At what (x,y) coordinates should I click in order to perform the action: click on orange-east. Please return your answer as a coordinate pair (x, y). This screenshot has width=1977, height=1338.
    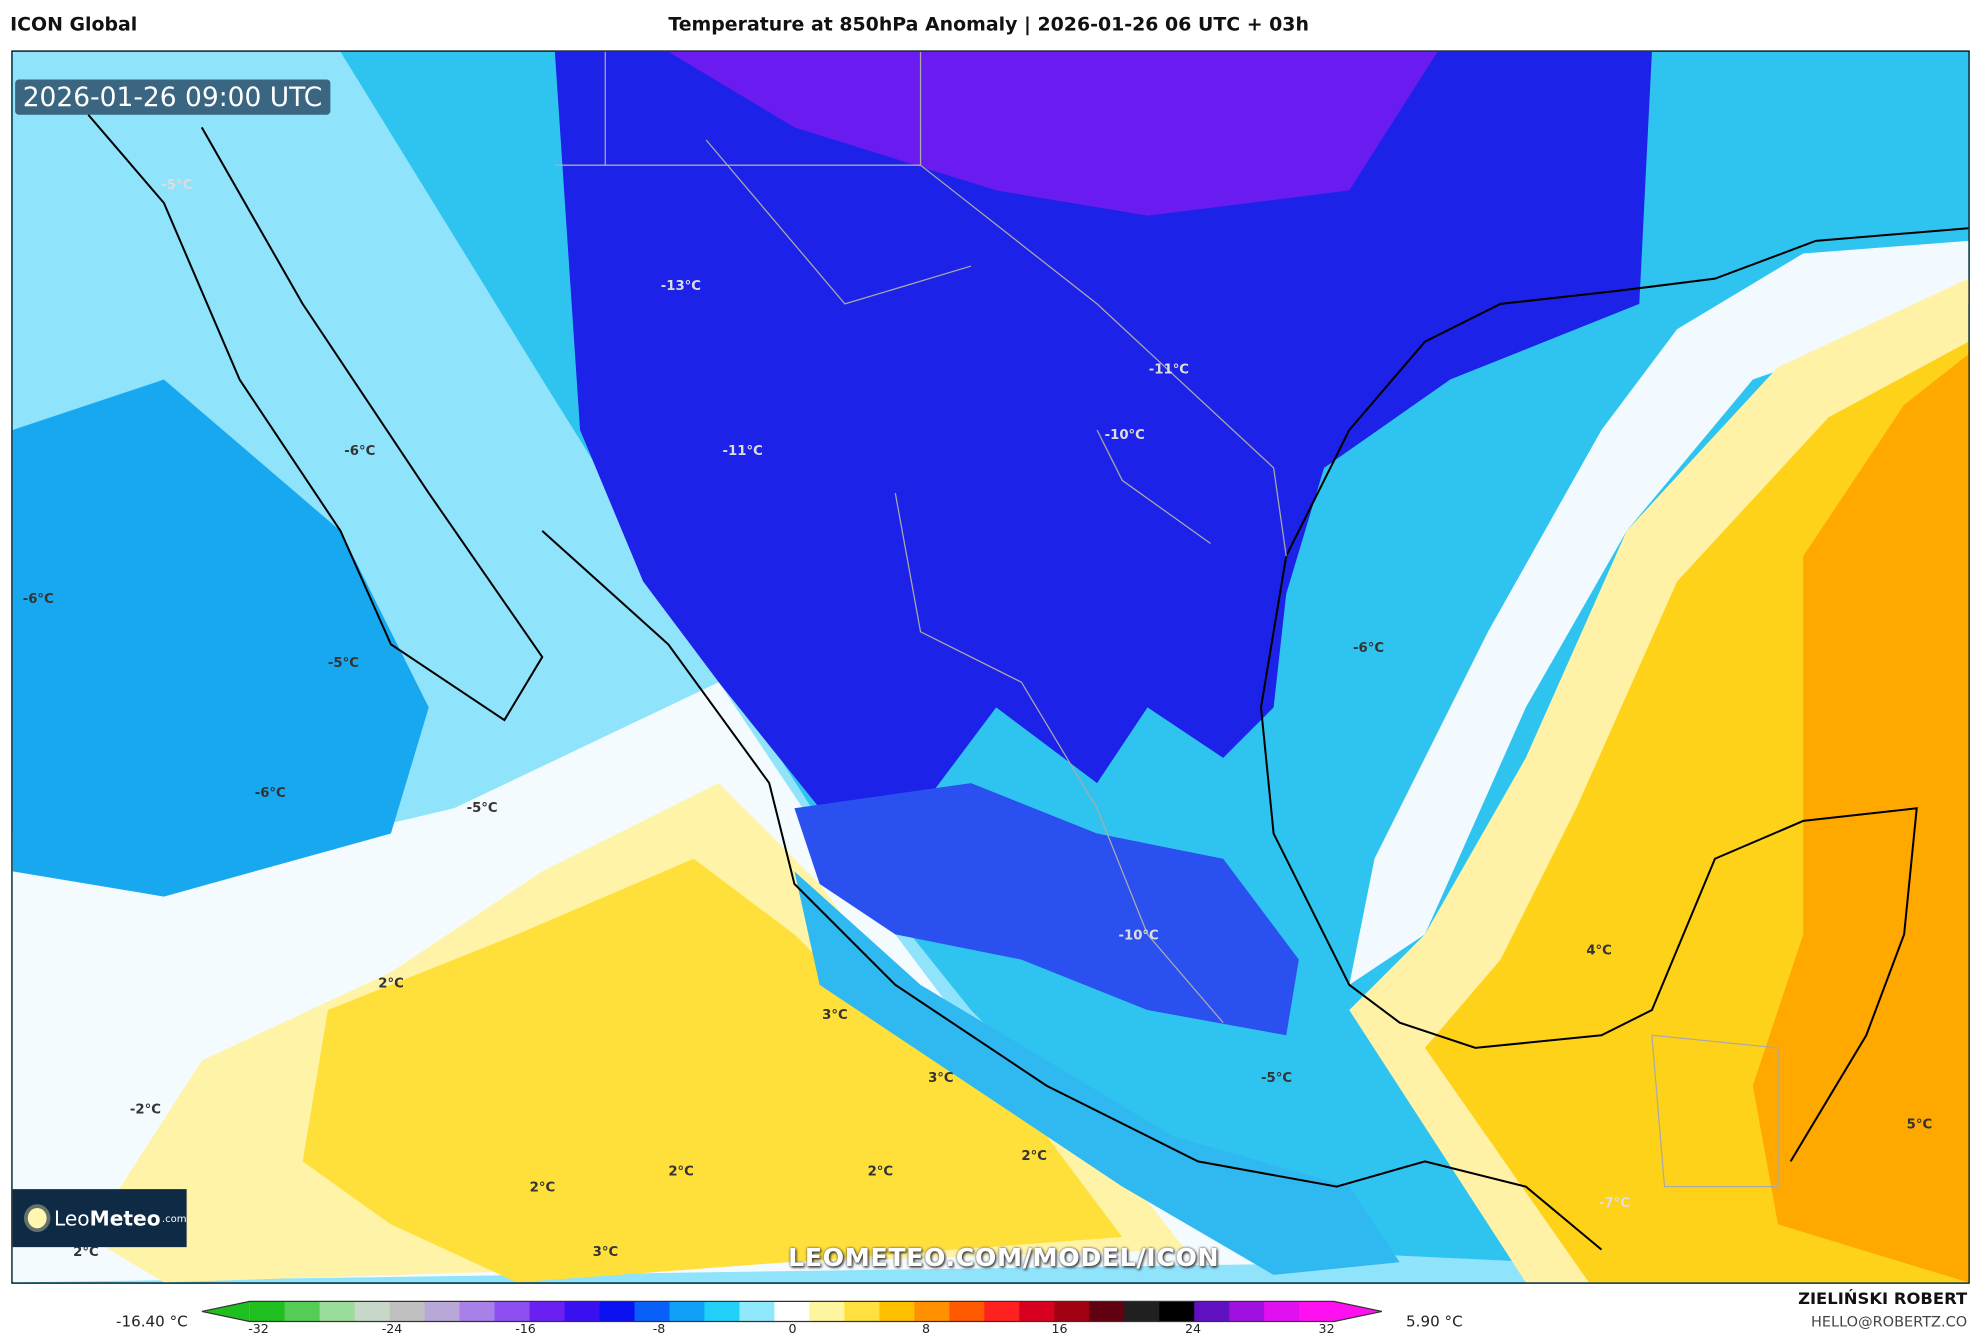
    Looking at the image, I should click on (1860, 818).